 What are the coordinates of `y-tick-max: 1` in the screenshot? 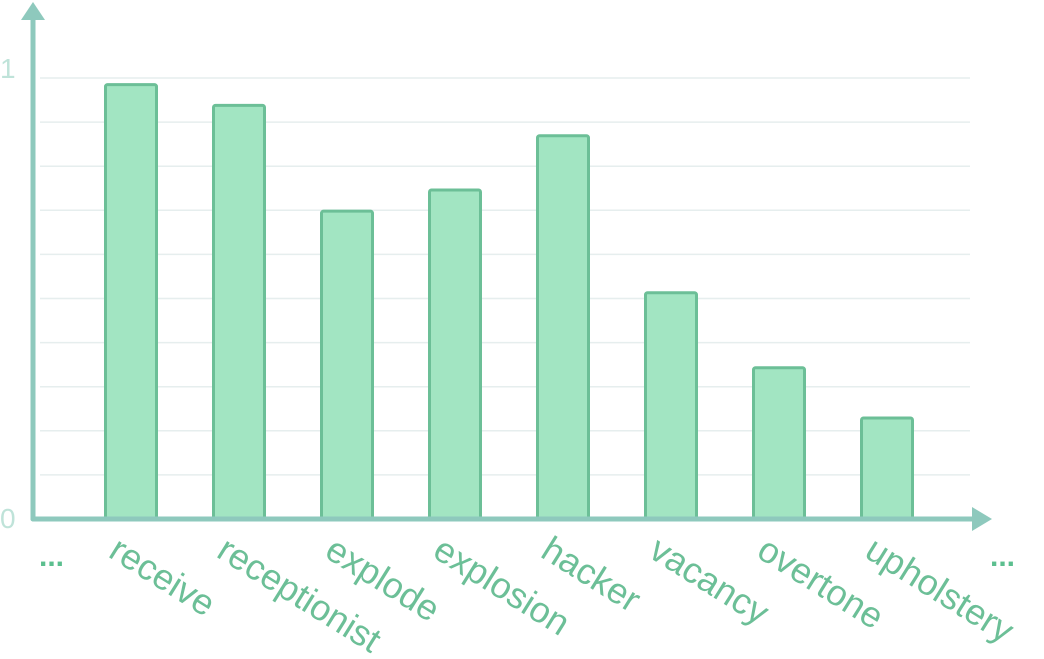 It's located at (8, 68).